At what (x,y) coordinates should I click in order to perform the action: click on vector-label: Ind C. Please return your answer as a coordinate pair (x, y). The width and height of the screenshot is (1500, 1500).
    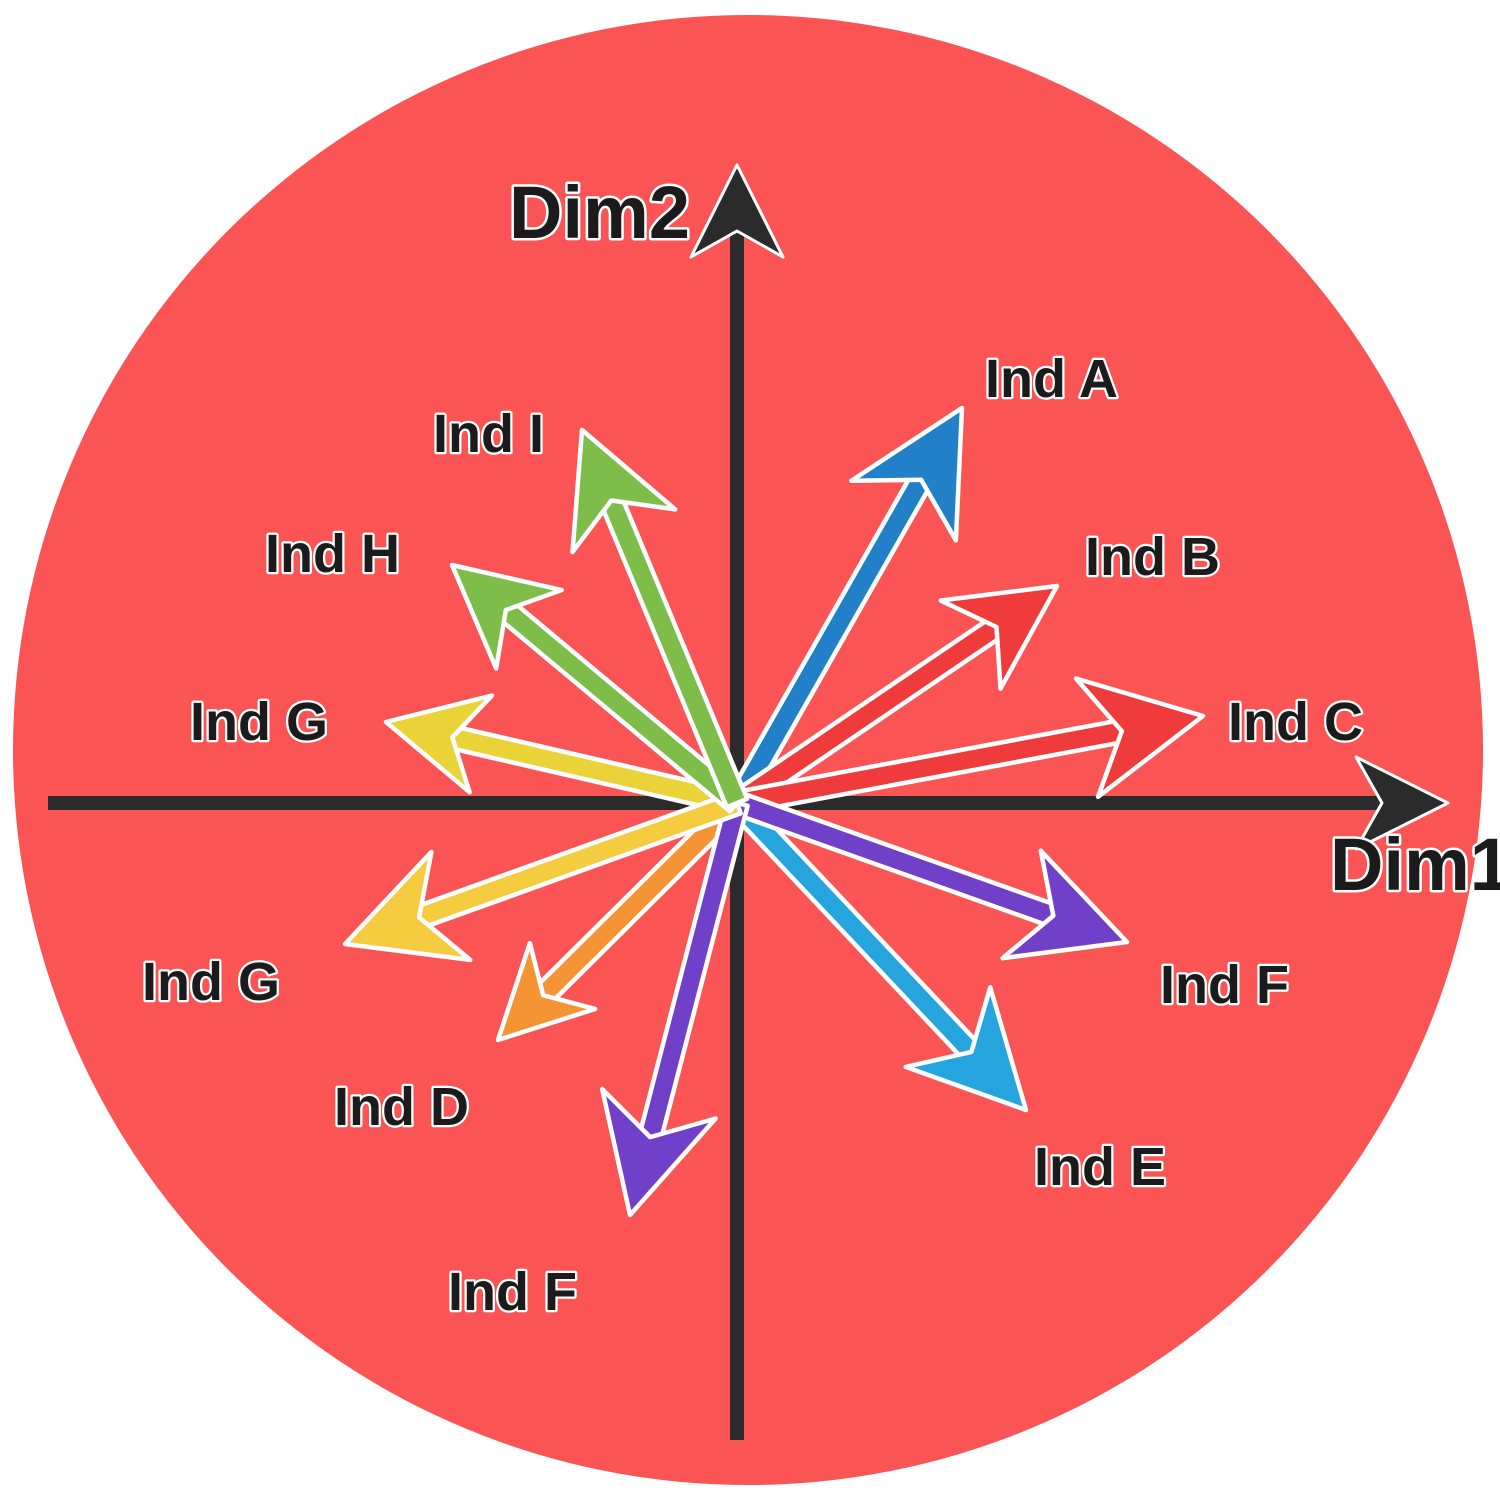
    Looking at the image, I should click on (1295, 722).